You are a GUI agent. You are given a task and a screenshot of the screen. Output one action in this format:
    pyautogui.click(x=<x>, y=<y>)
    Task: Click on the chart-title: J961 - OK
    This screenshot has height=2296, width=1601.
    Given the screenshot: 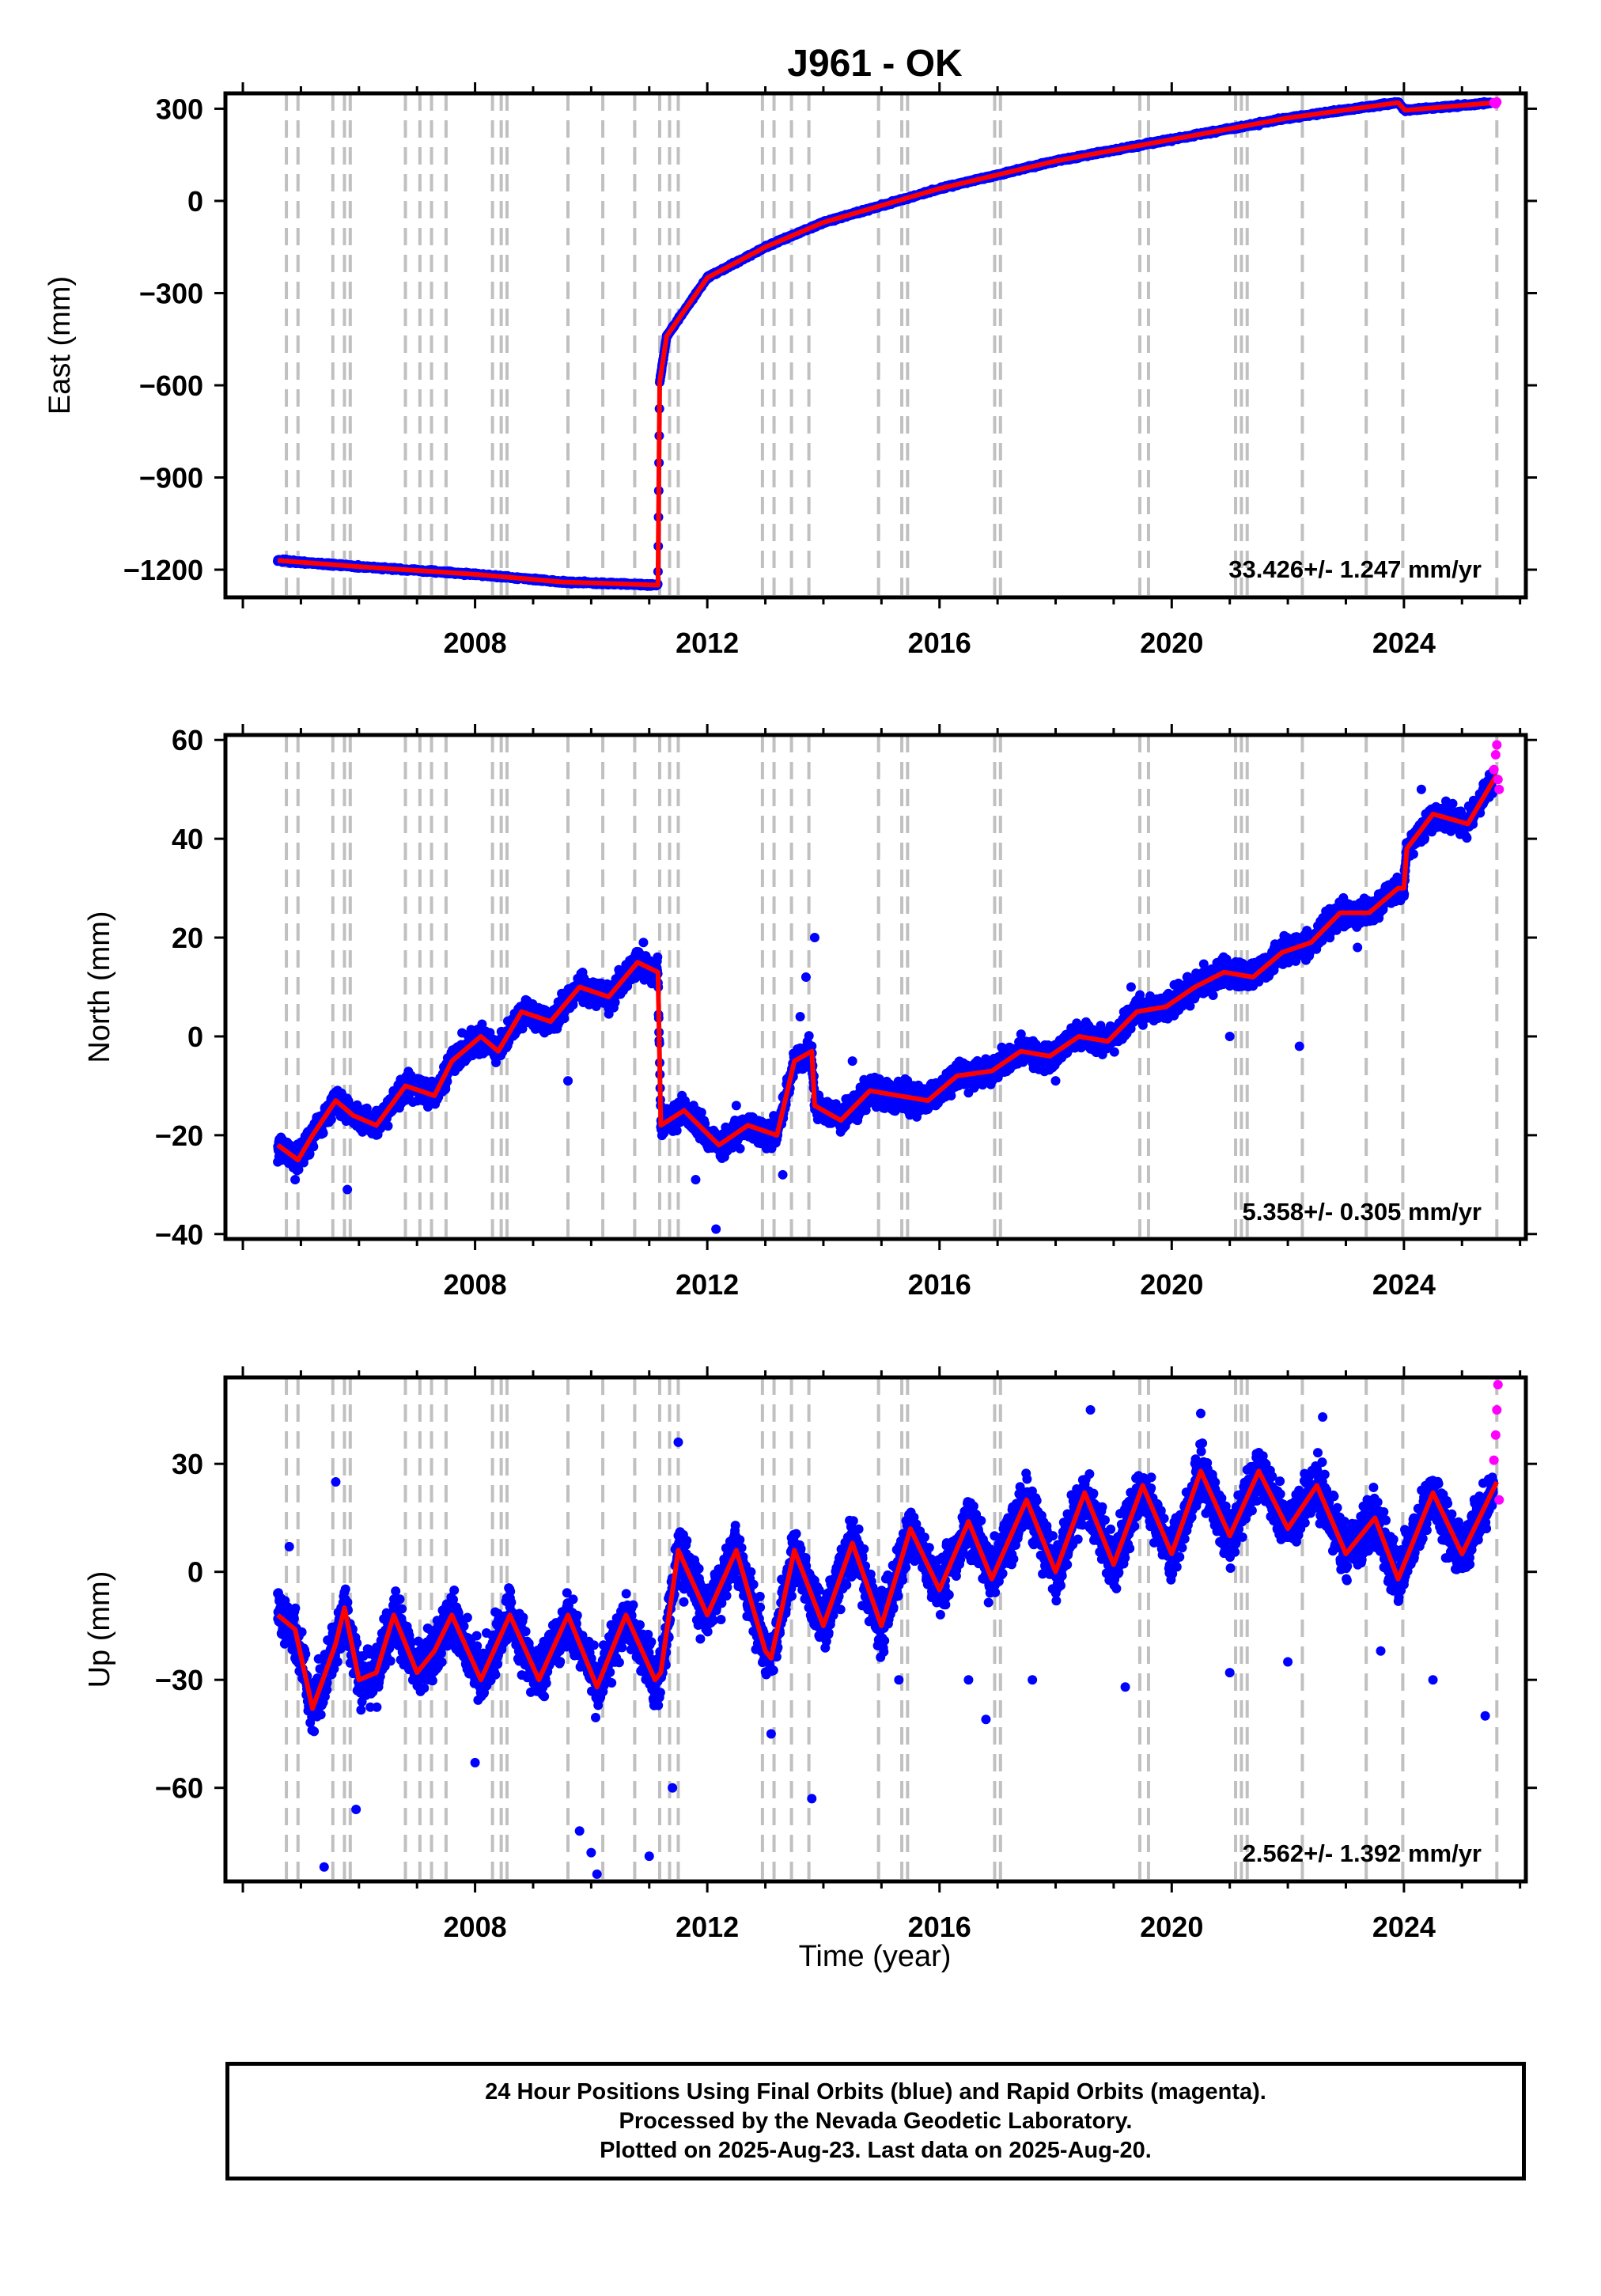 What is the action you would take?
    pyautogui.click(x=875, y=64)
    